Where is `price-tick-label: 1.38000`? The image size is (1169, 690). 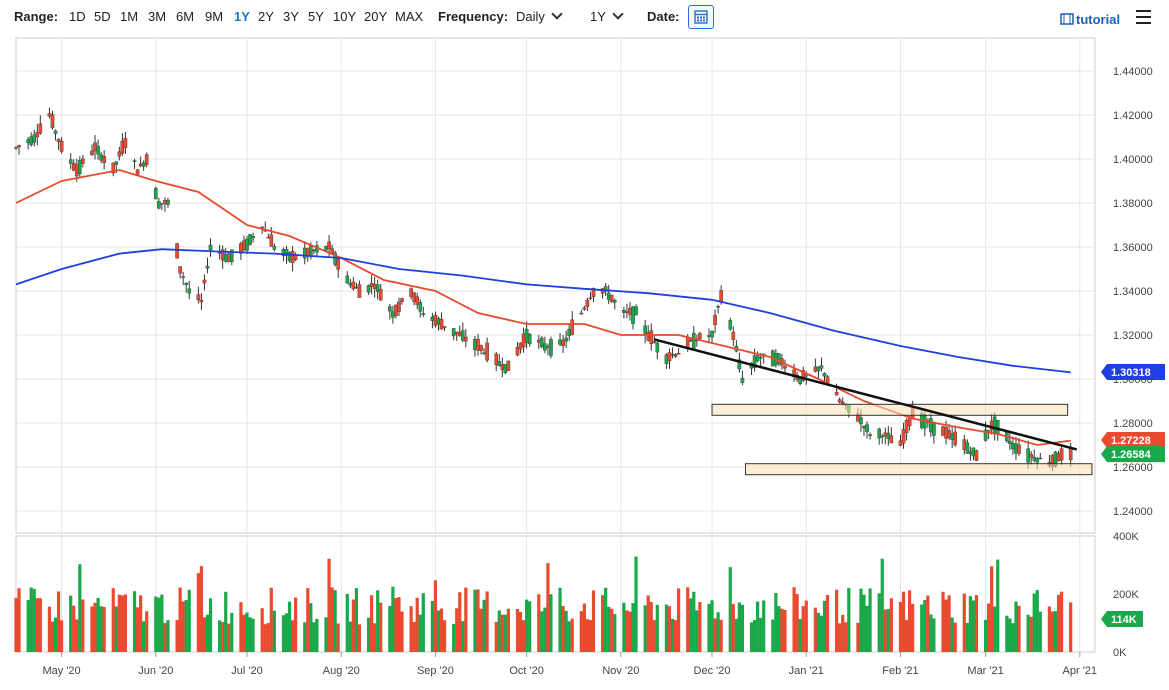 price-tick-label: 1.38000 is located at coordinates (1133, 204).